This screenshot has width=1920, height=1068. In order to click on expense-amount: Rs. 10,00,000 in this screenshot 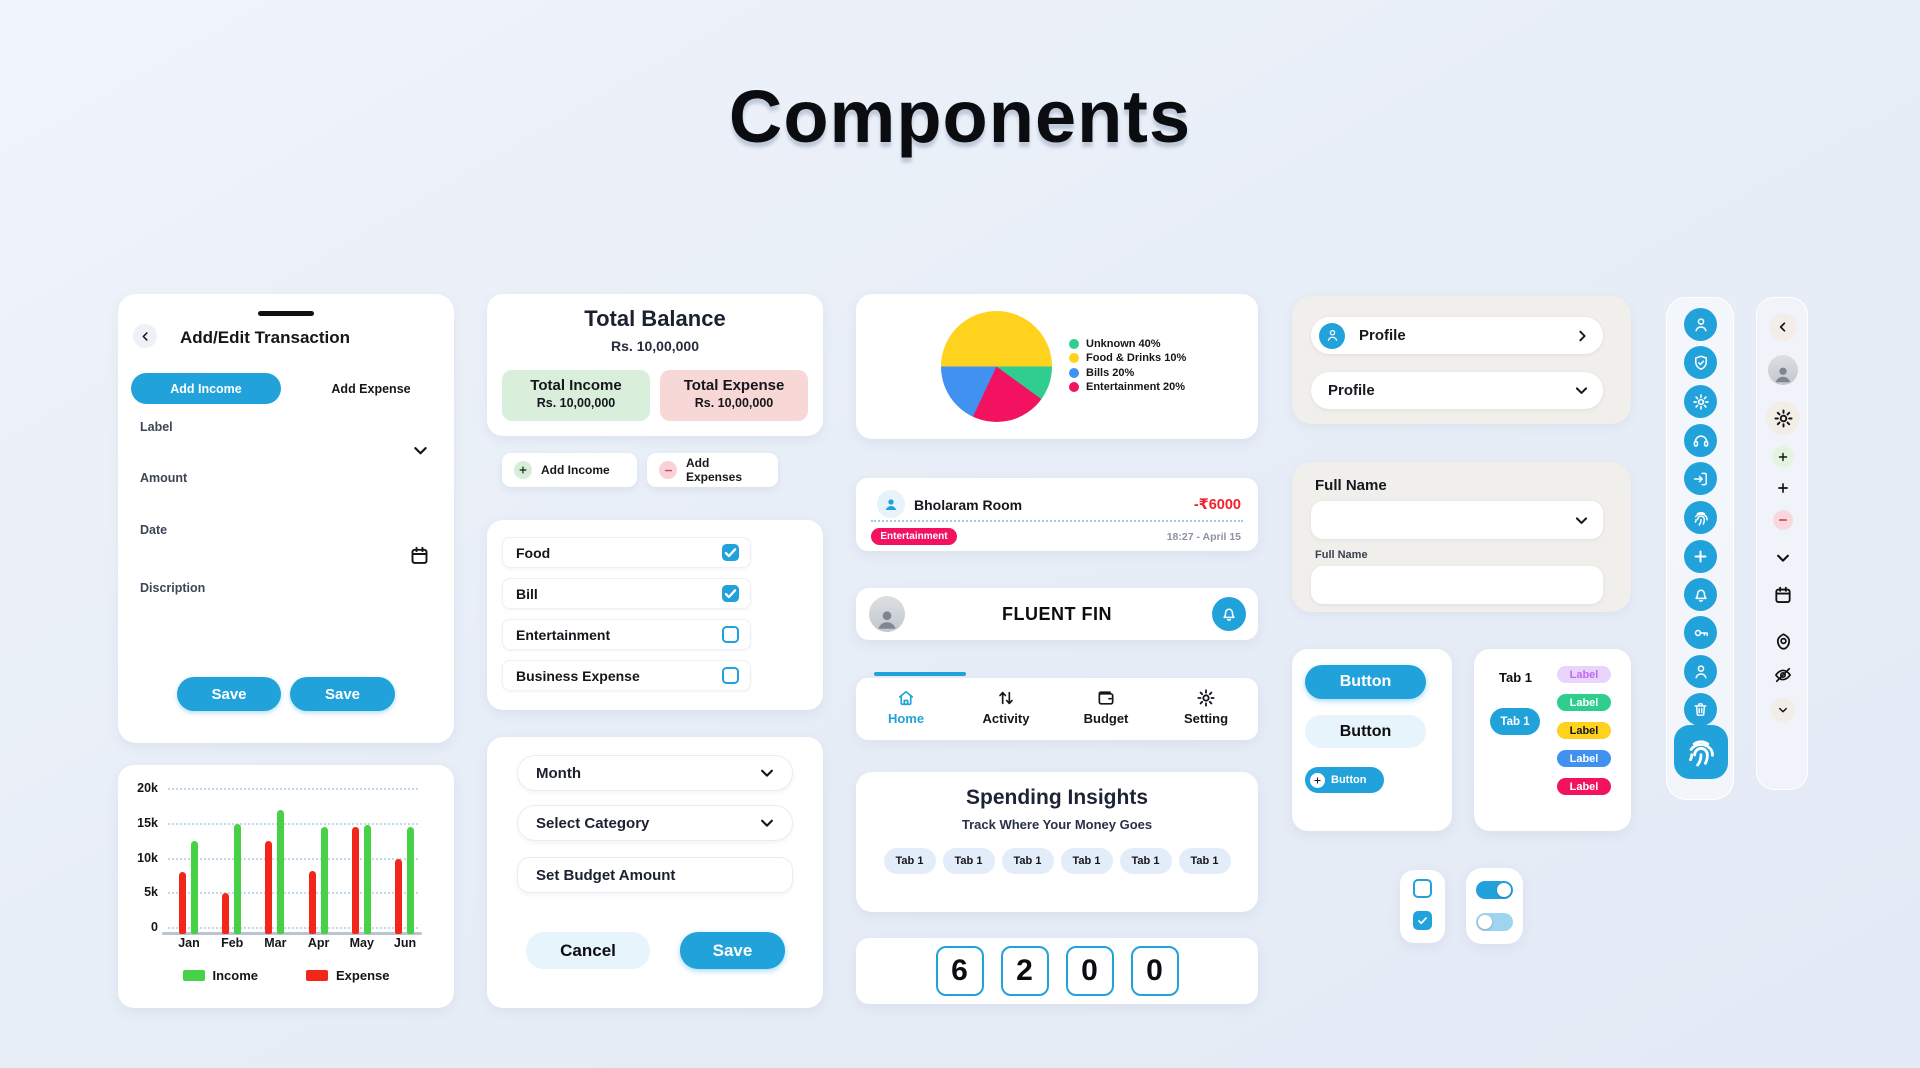, I will do `click(734, 403)`.